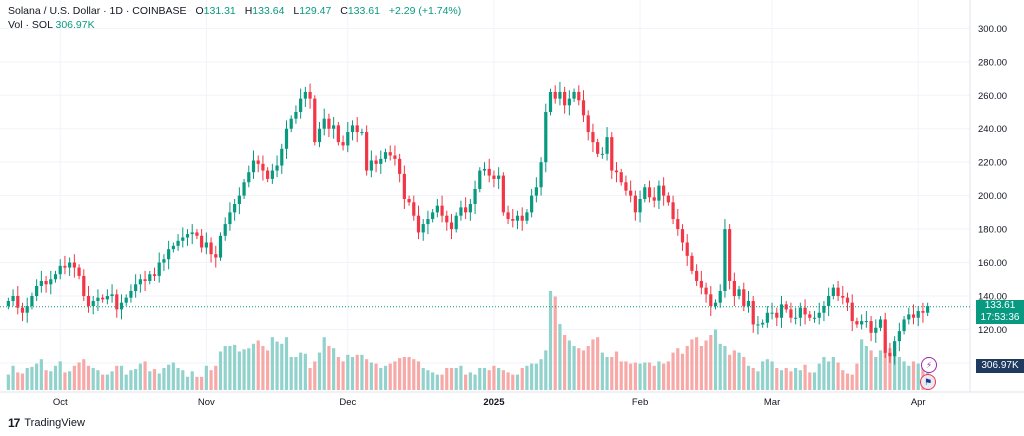 Image resolution: width=1024 pixels, height=436 pixels. I want to click on volume-label: Vol · SOL, so click(30, 25).